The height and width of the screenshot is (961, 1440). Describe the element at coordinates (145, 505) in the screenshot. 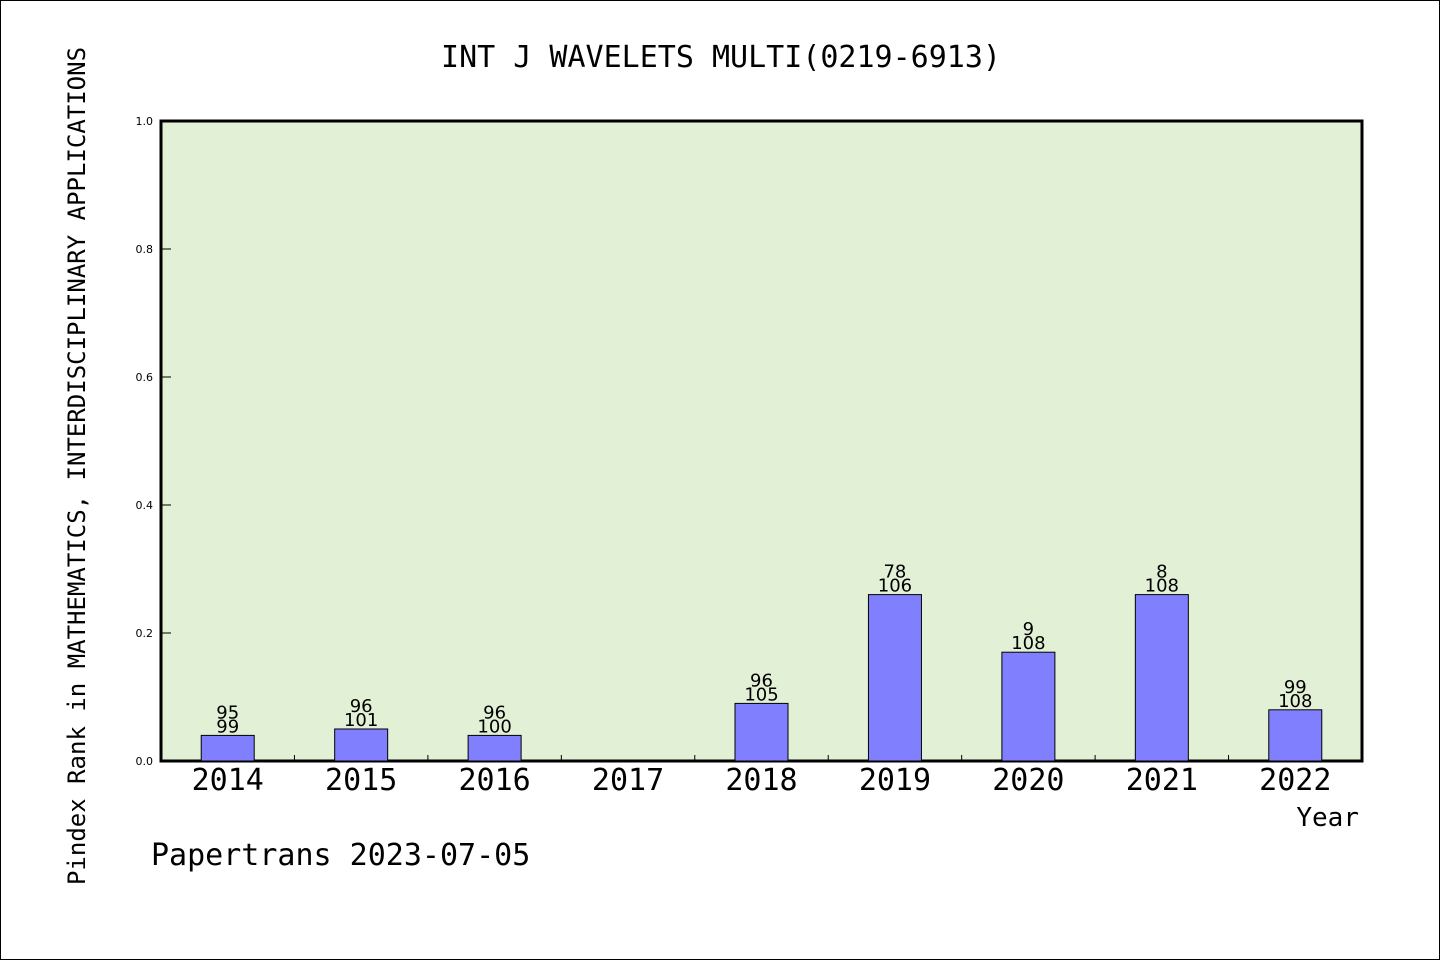

I see `y-tick-label: 0.4` at that location.